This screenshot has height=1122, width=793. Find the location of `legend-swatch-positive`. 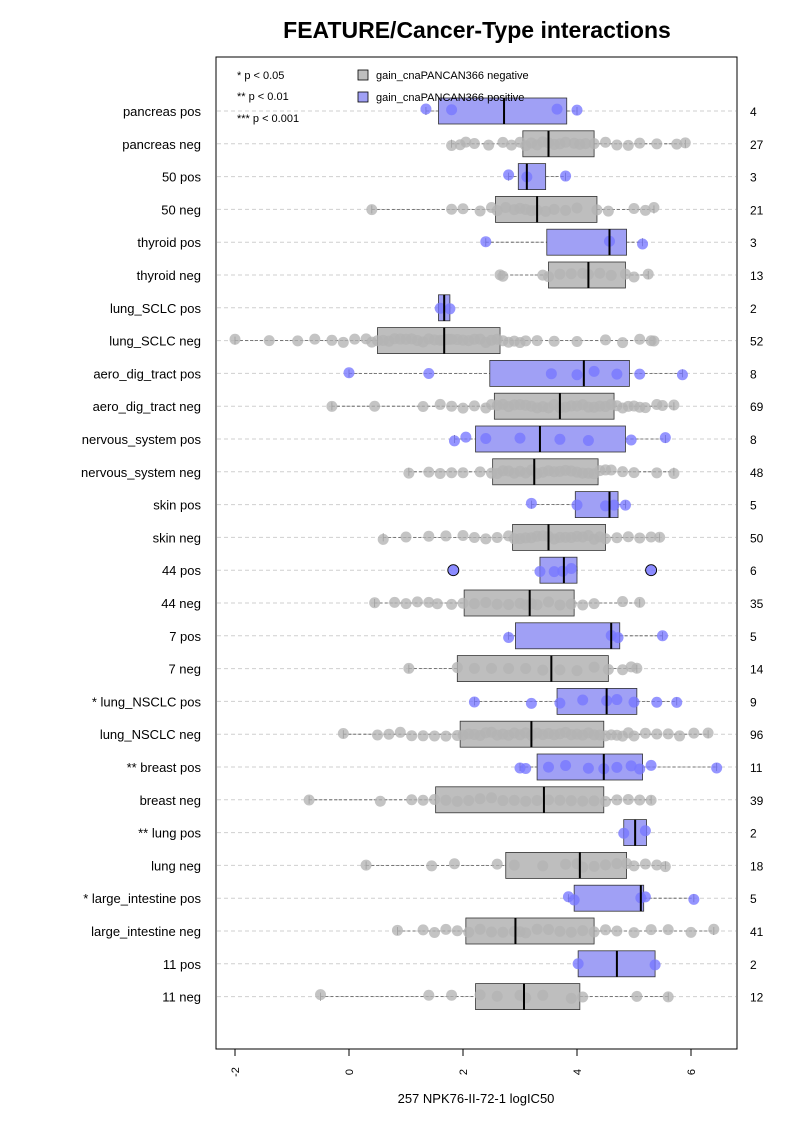

legend-swatch-positive is located at coordinates (363, 97).